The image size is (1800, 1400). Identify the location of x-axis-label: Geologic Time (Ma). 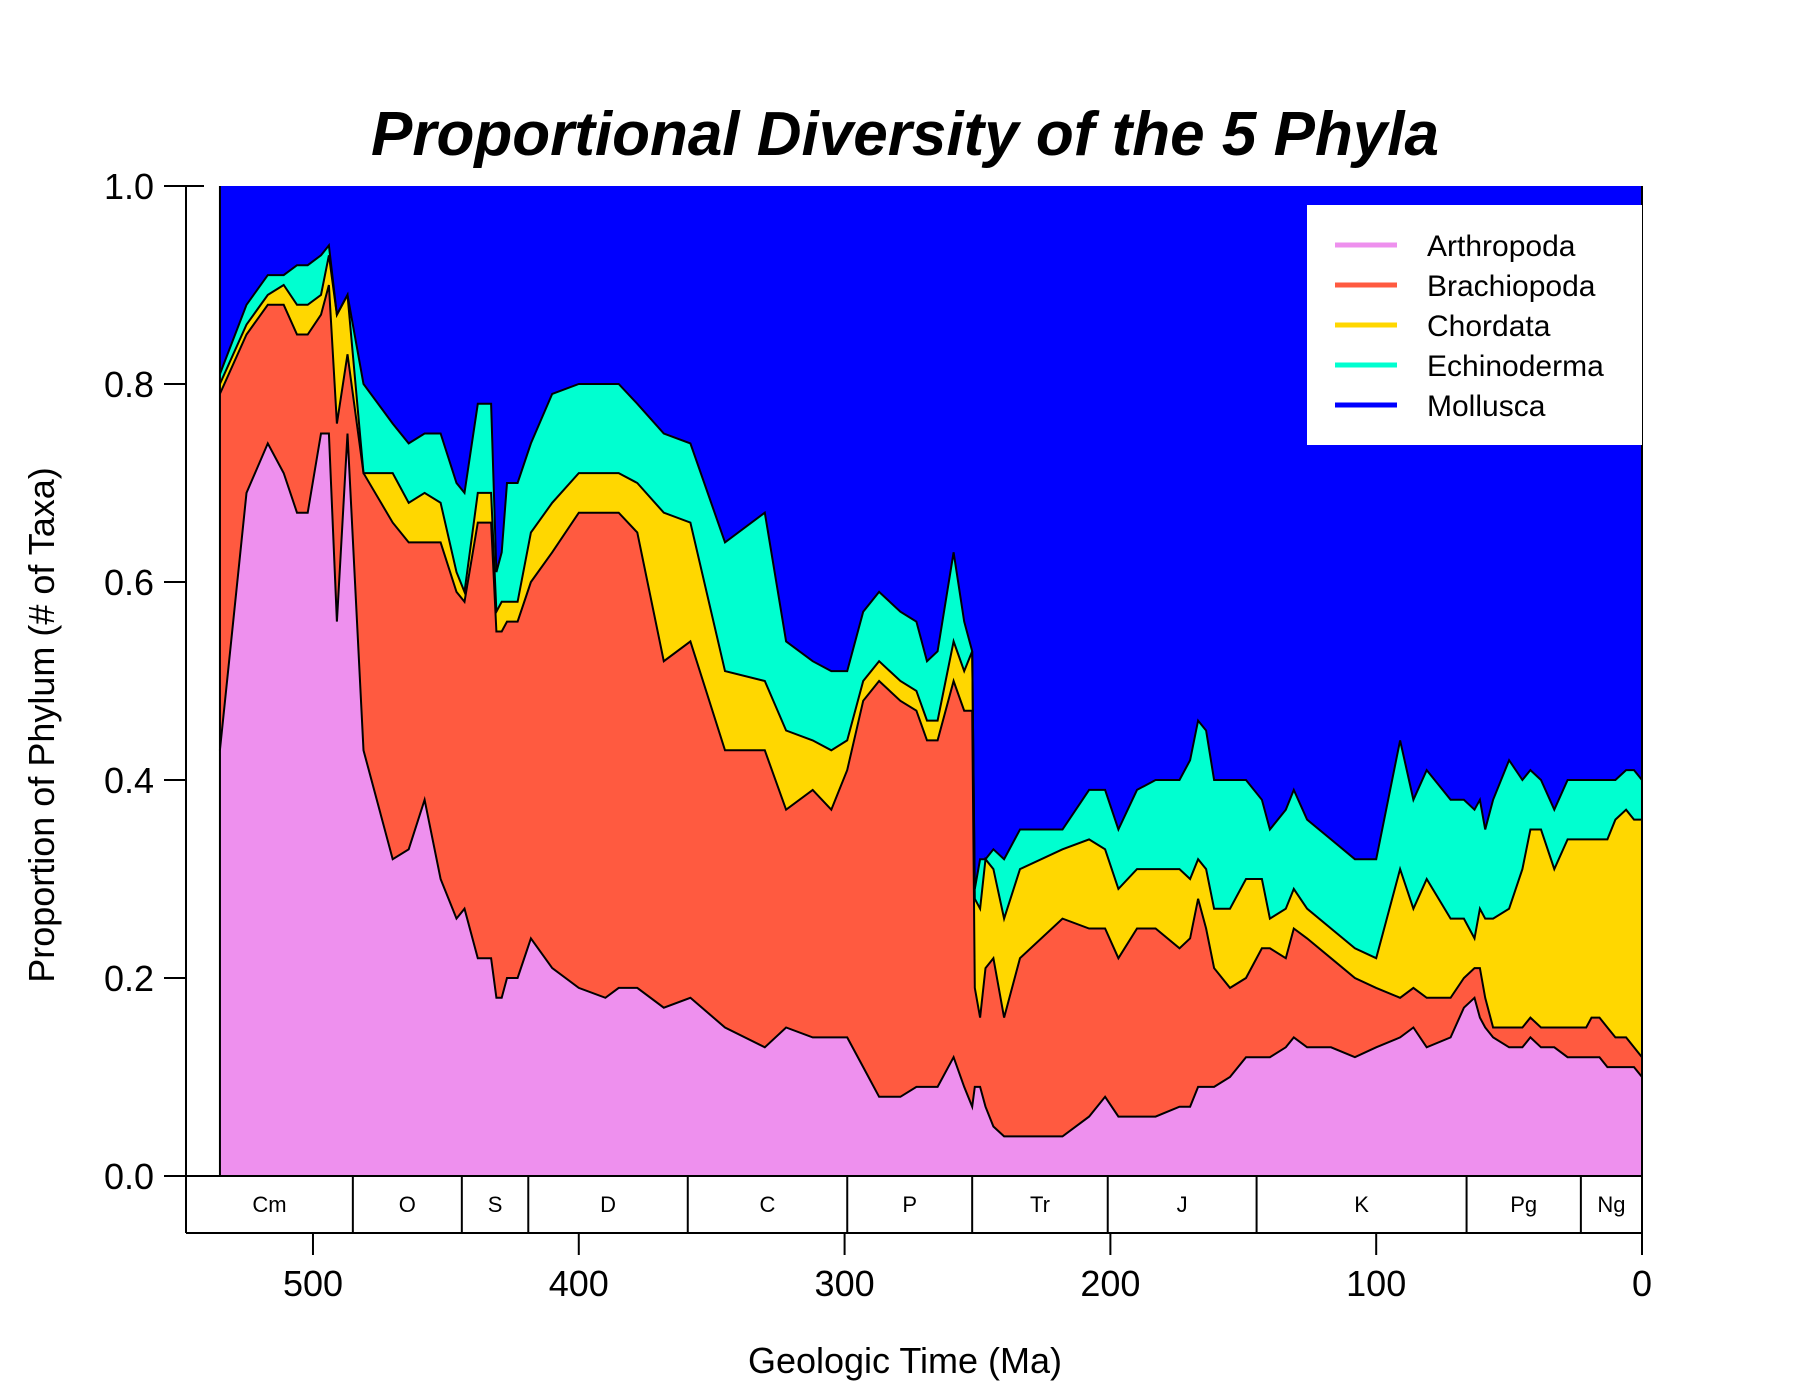
(905, 1360).